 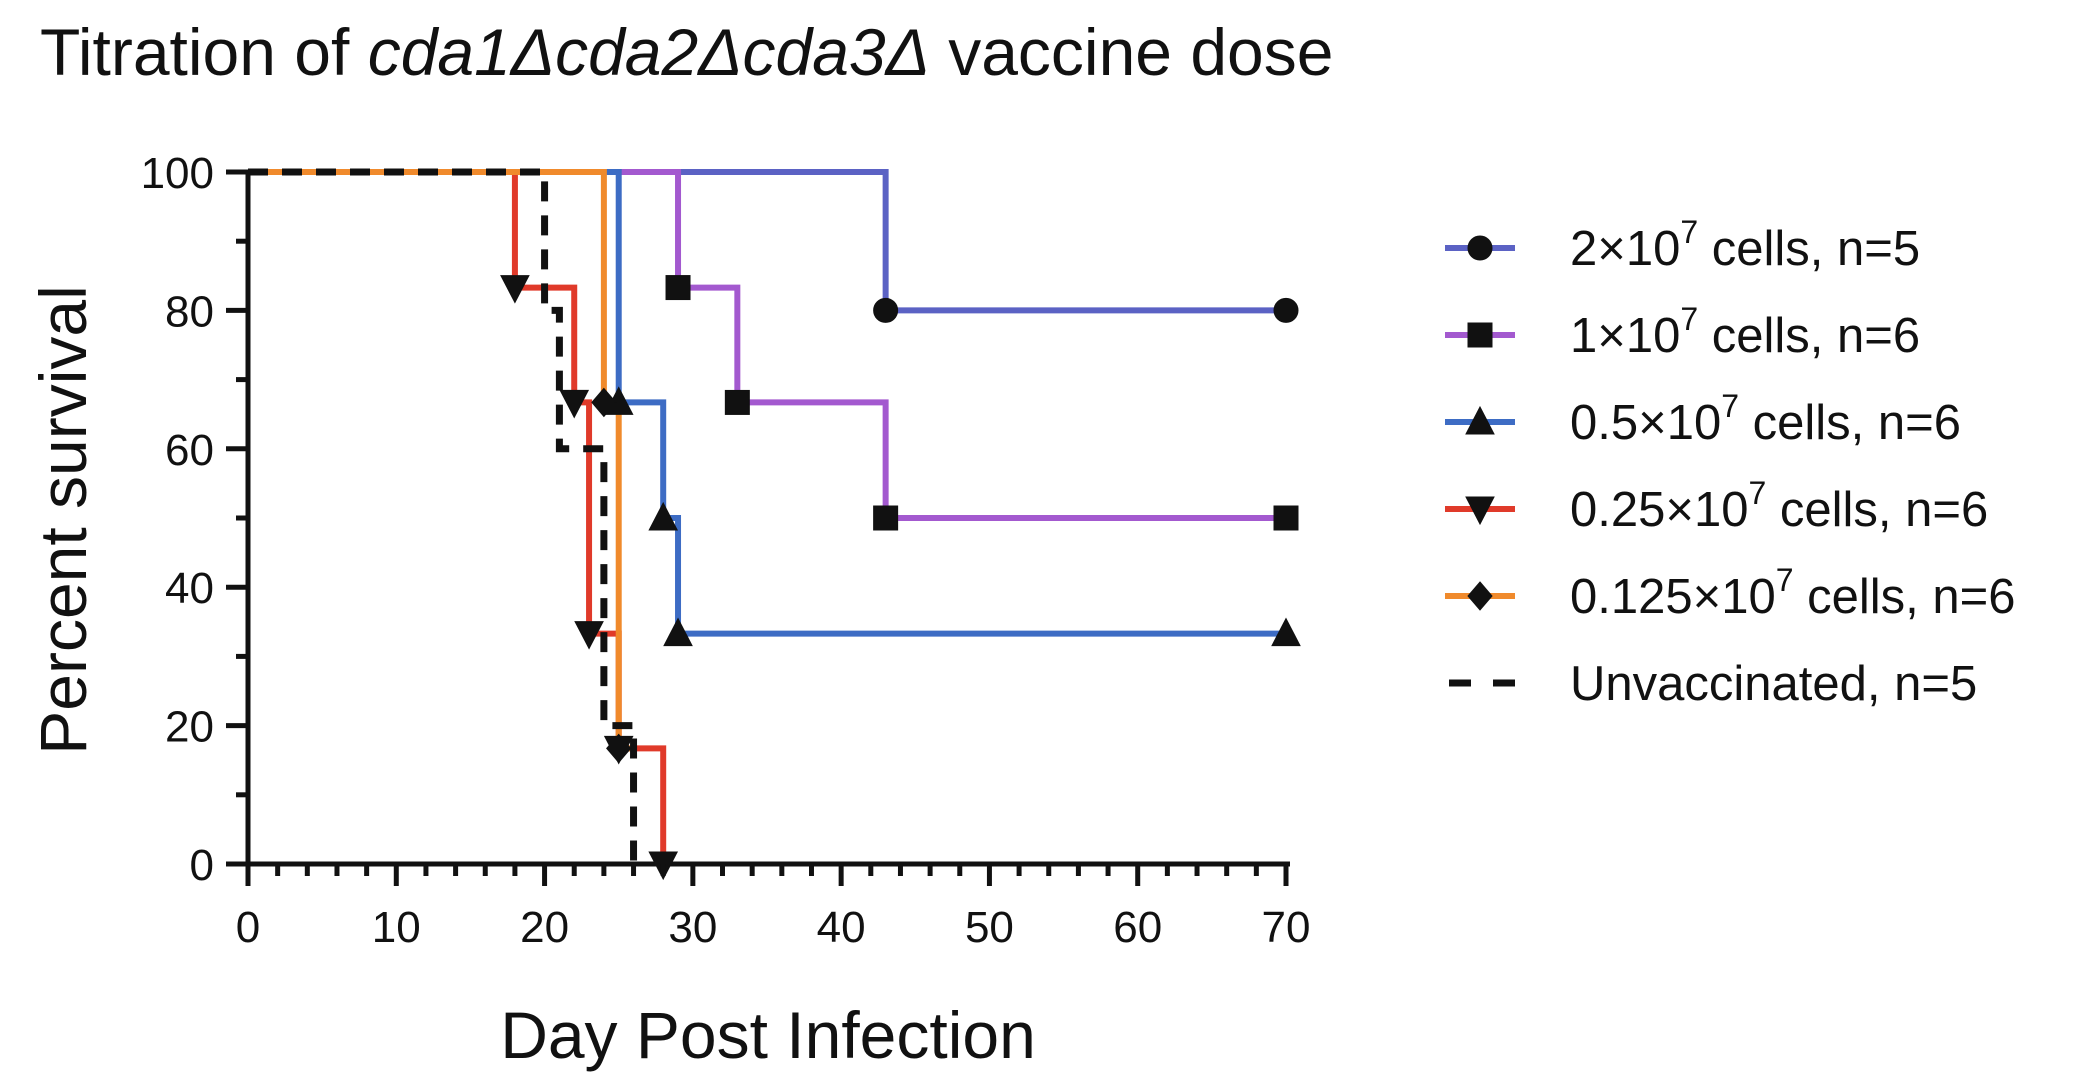 I want to click on x-axis-title: Day Post Infection, so click(x=768, y=1035).